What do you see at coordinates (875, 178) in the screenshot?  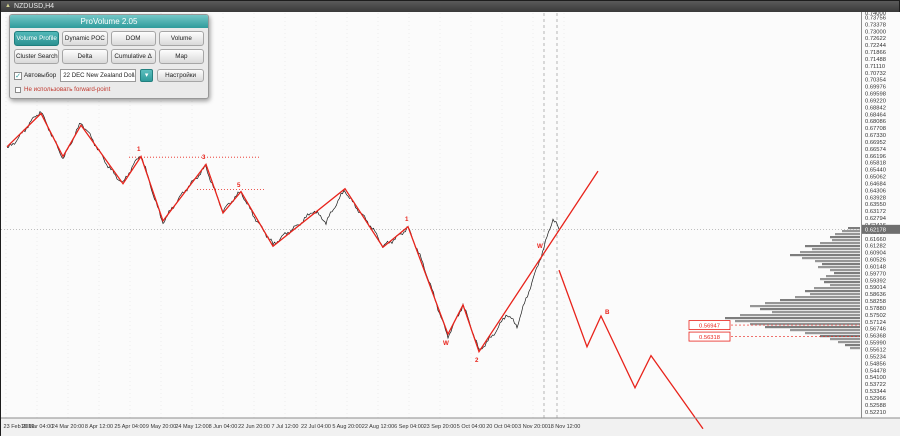 I see `y-axis-label: 0.65062` at bounding box center [875, 178].